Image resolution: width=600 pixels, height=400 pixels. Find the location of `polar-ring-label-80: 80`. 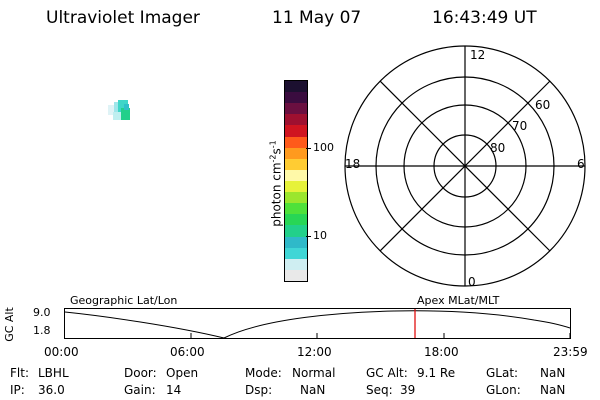

polar-ring-label-80: 80 is located at coordinates (497, 148).